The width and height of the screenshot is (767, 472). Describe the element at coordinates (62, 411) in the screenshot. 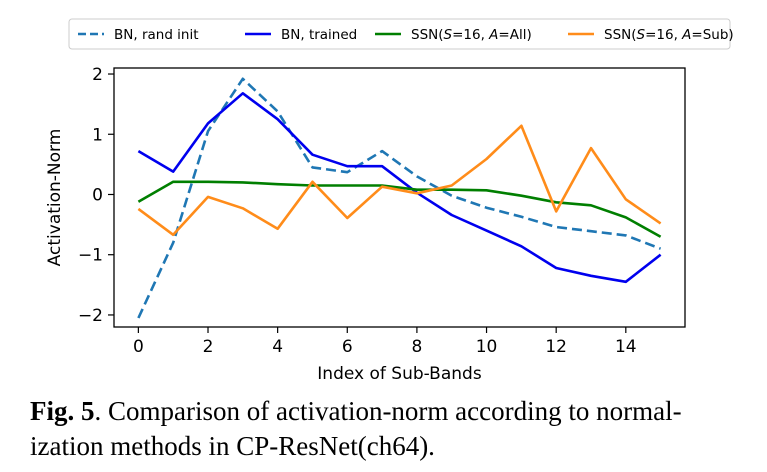

I see `caption-label: Fig. 5` at that location.